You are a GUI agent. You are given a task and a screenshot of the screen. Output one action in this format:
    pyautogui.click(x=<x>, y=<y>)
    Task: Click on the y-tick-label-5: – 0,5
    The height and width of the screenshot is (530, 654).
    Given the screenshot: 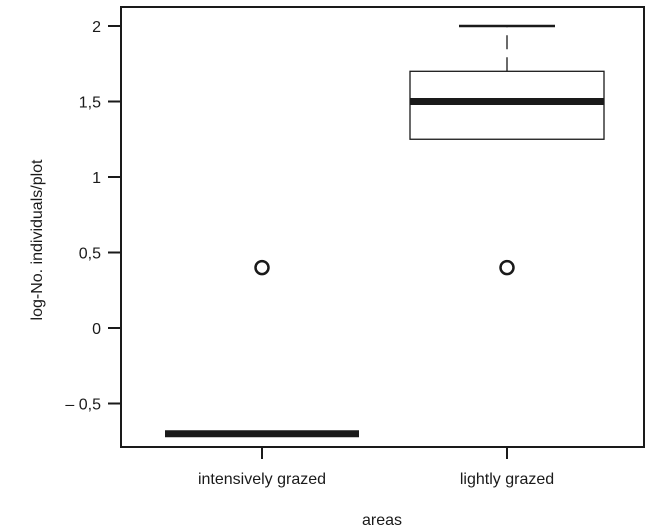 What is the action you would take?
    pyautogui.click(x=83, y=405)
    